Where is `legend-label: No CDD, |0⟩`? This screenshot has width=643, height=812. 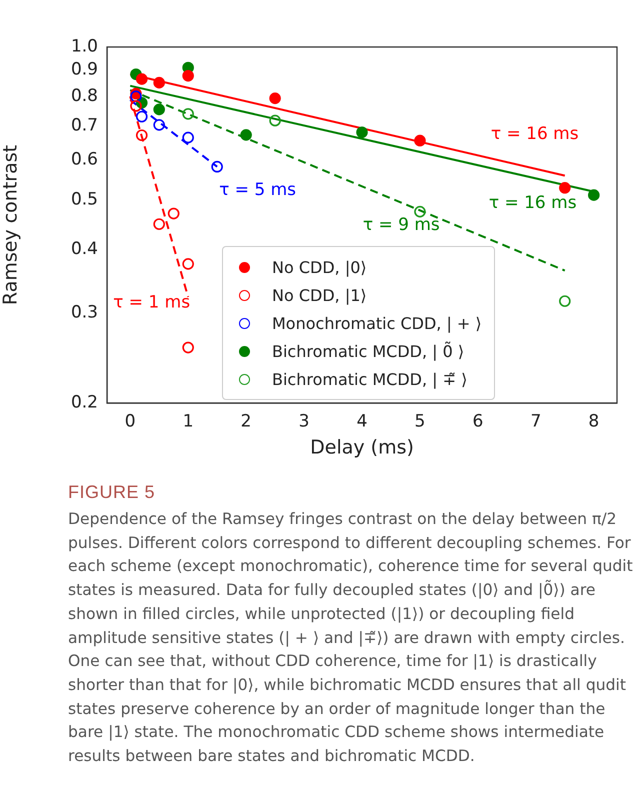 legend-label: No CDD, |0⟩ is located at coordinates (319, 267).